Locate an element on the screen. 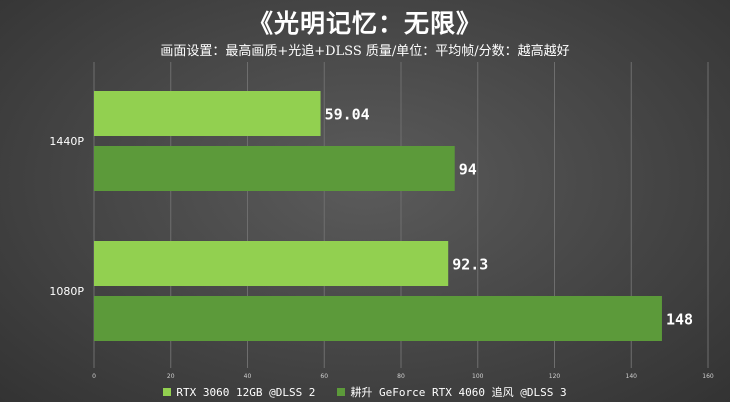 Image resolution: width=730 pixels, height=402 pixels. legend-item-series-1: RTX 3060 12GB @DLSS 2 is located at coordinates (239, 392).